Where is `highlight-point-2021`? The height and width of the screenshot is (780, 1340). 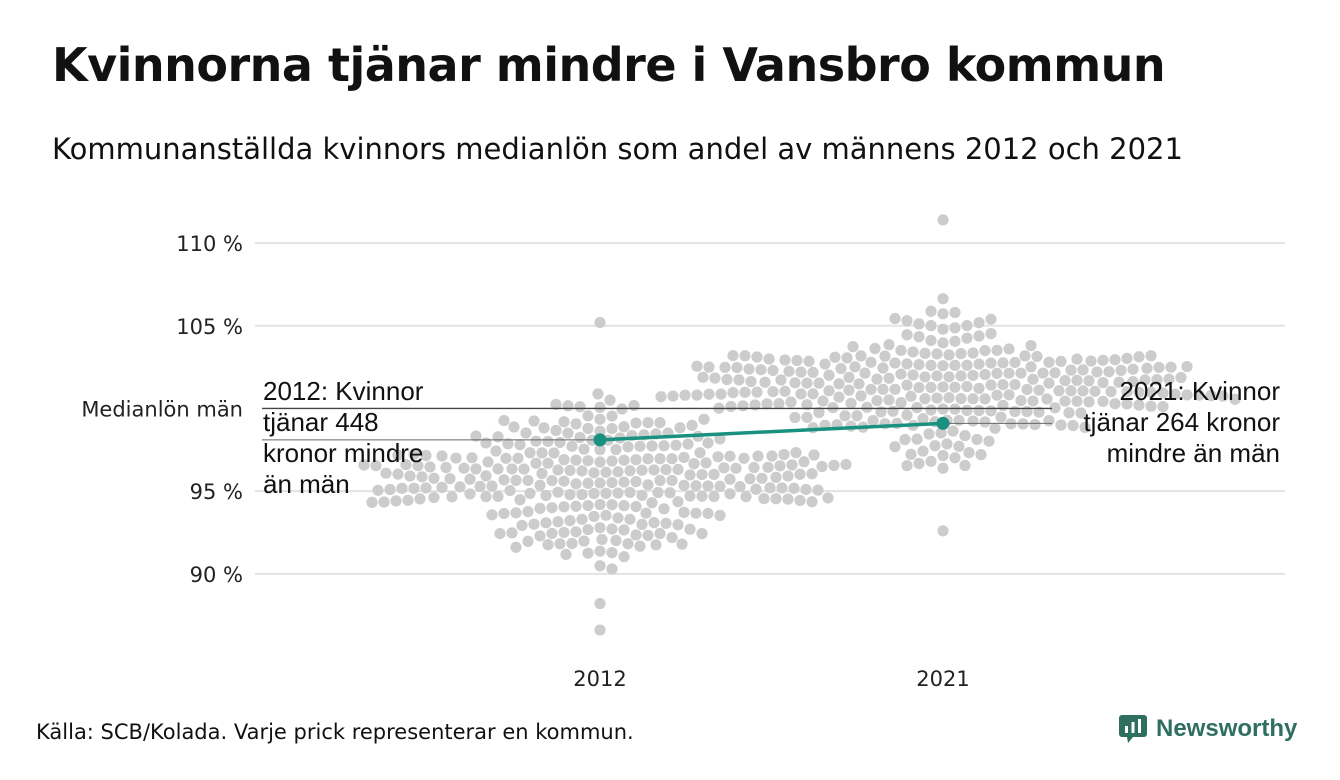
highlight-point-2021 is located at coordinates (943, 423).